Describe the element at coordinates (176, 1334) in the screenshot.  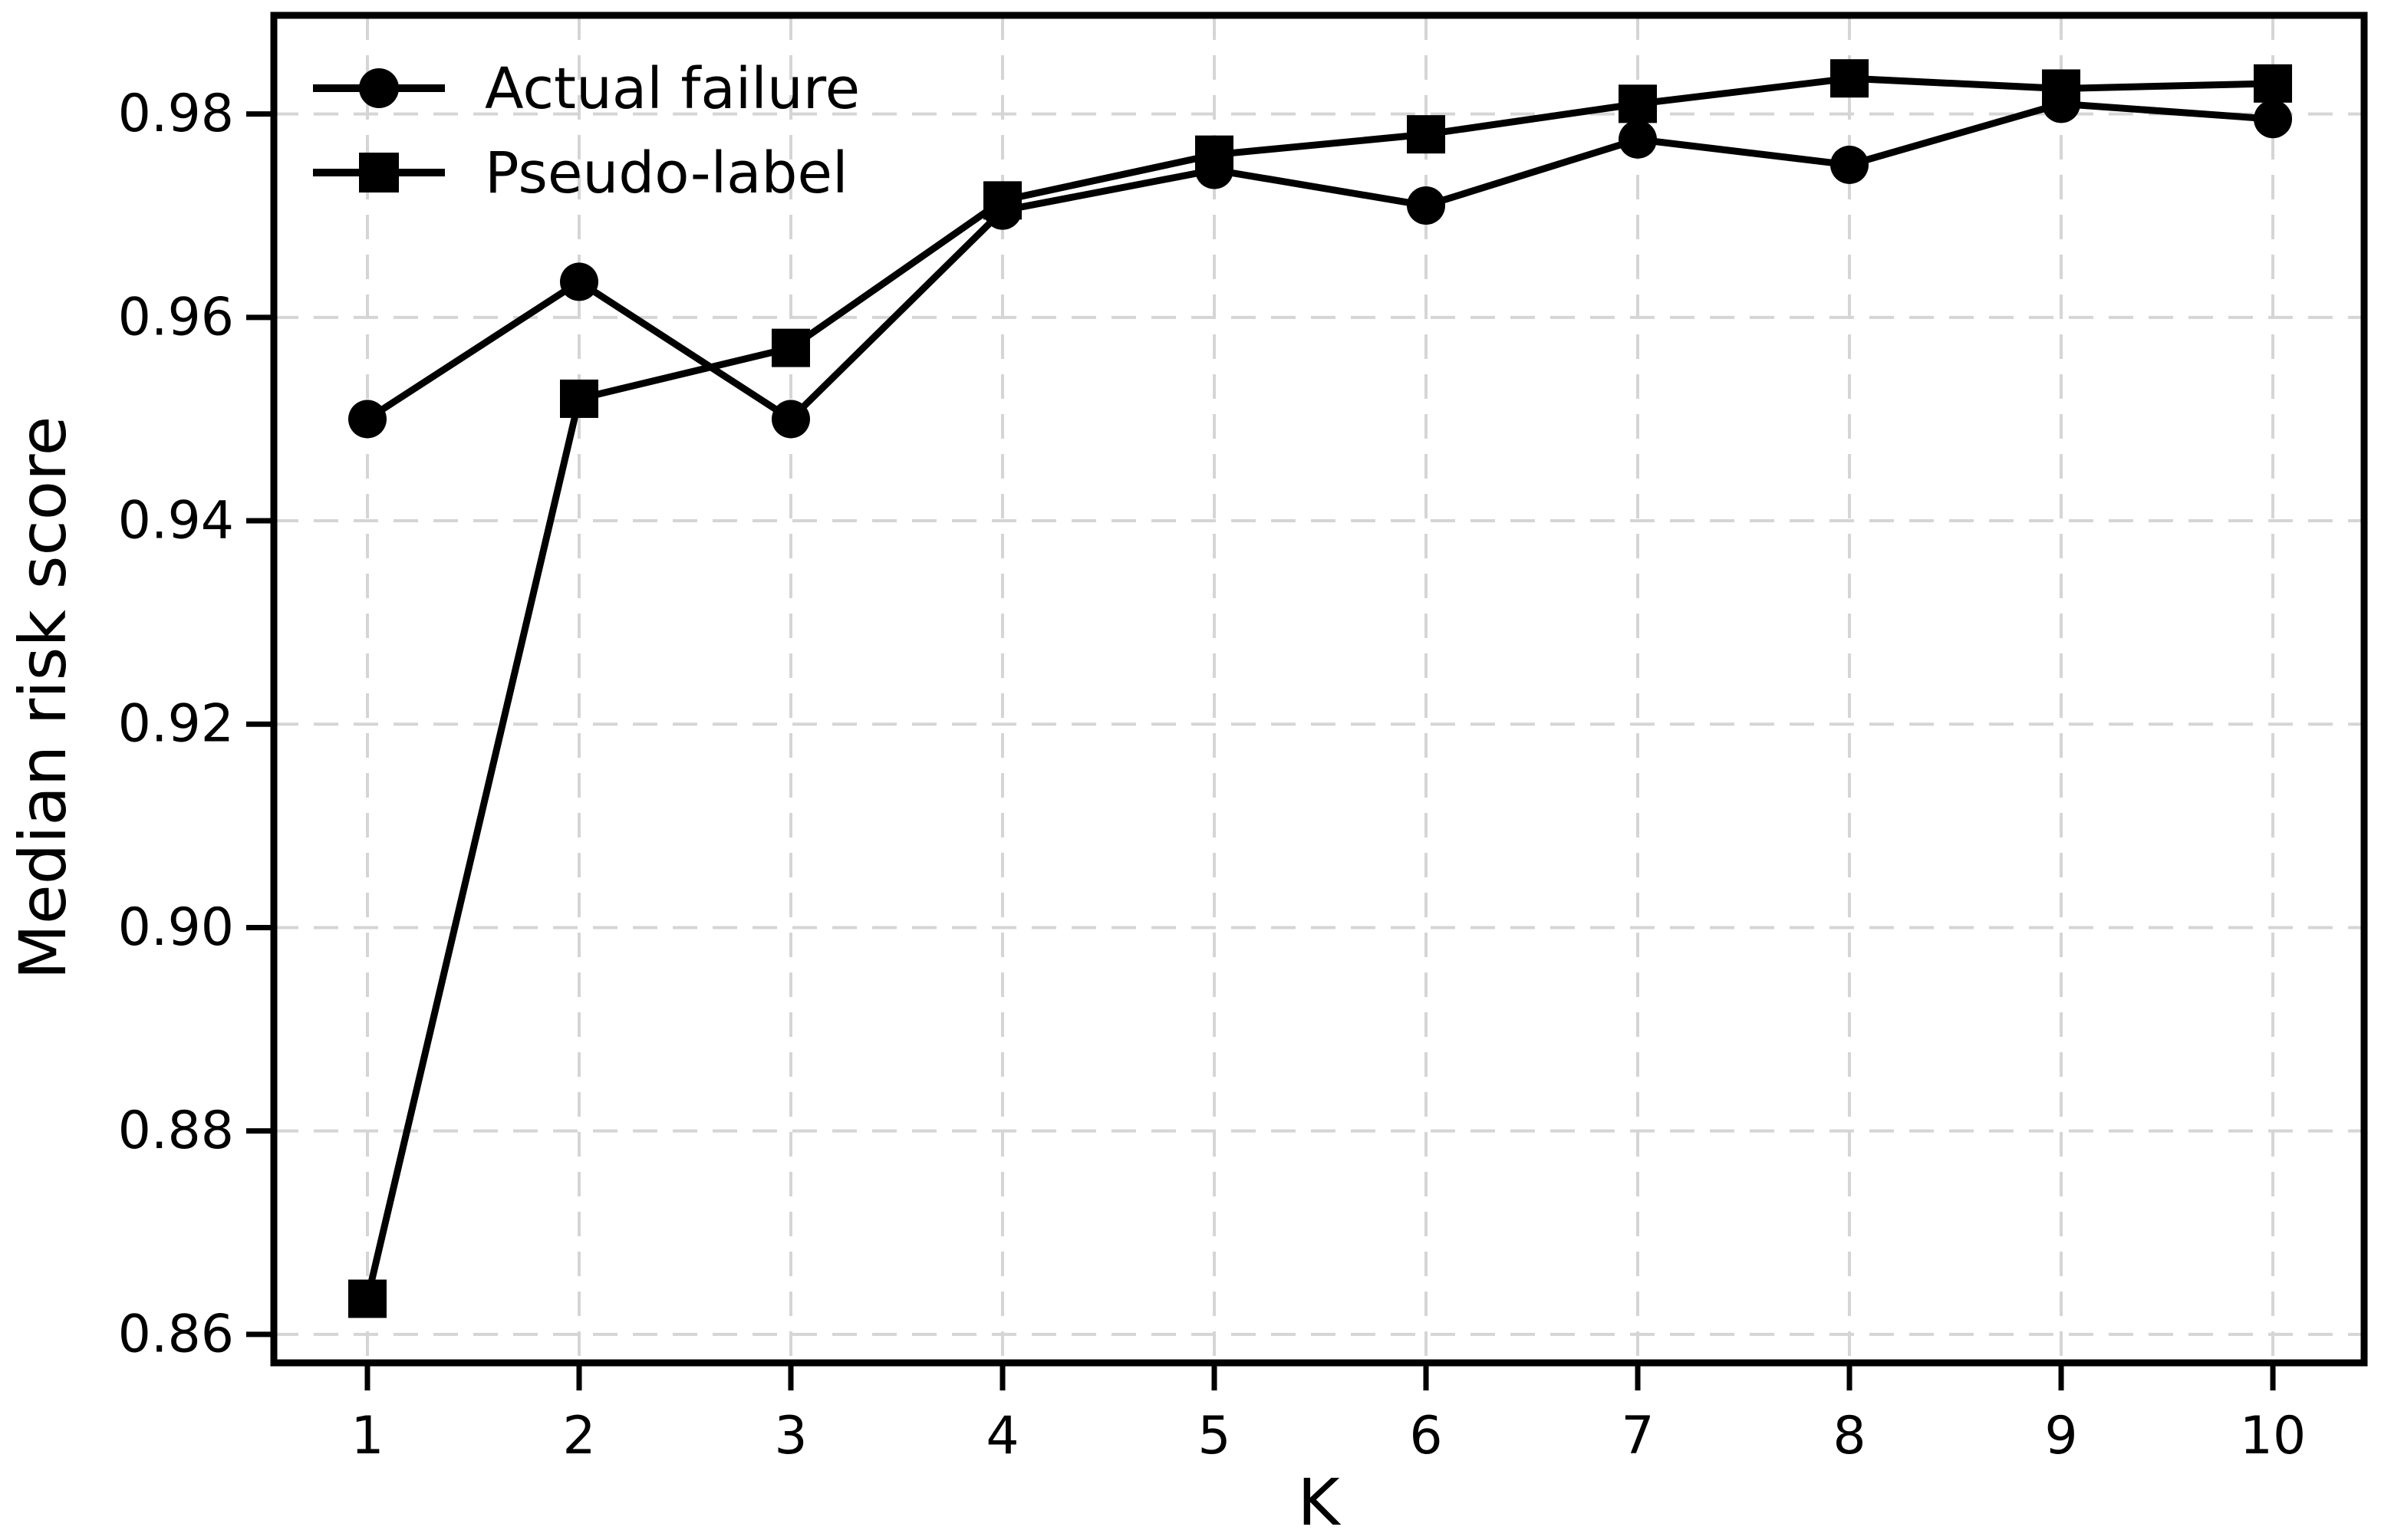
I see `y-tick-label: 0.86` at that location.